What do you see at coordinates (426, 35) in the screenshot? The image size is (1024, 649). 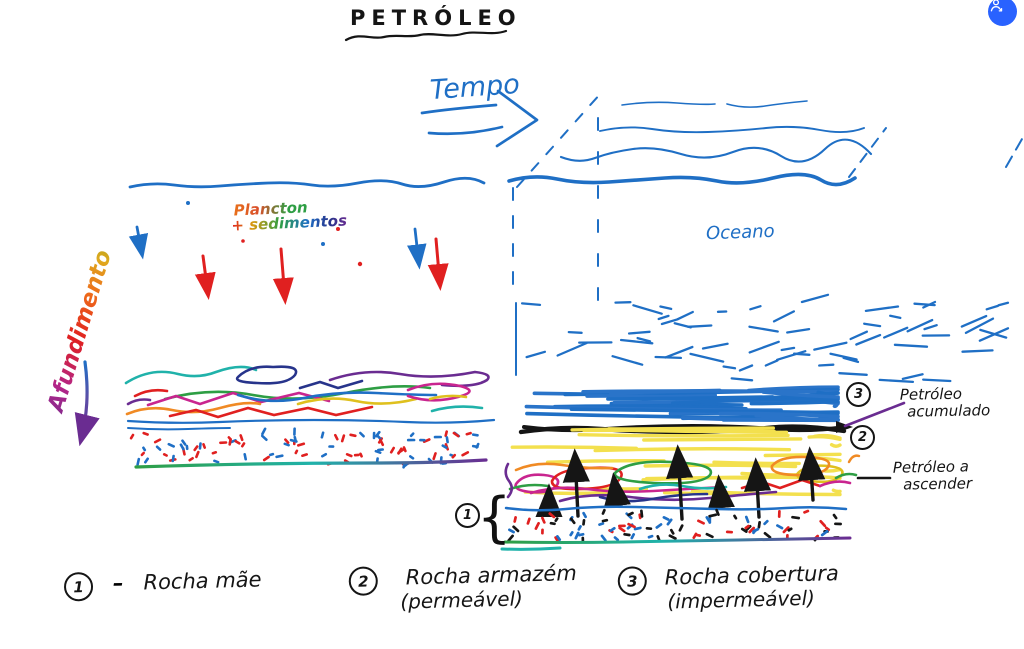 I see `title-underline` at bounding box center [426, 35].